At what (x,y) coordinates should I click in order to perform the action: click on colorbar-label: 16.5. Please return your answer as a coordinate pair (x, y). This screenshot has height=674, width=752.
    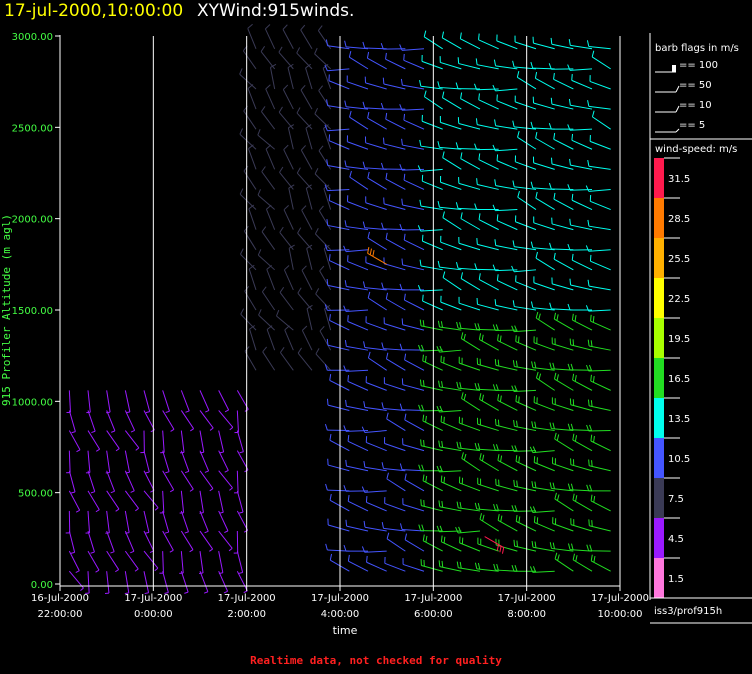
    Looking at the image, I should click on (679, 379).